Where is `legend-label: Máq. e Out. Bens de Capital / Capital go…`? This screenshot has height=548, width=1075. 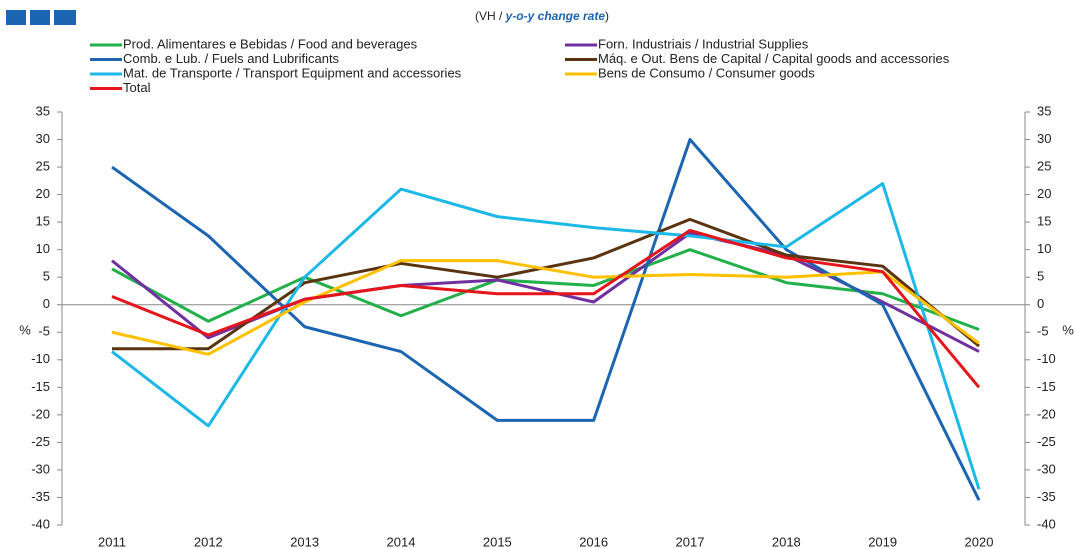
legend-label: Máq. e Out. Bens de Capital / Capital go… is located at coordinates (774, 58).